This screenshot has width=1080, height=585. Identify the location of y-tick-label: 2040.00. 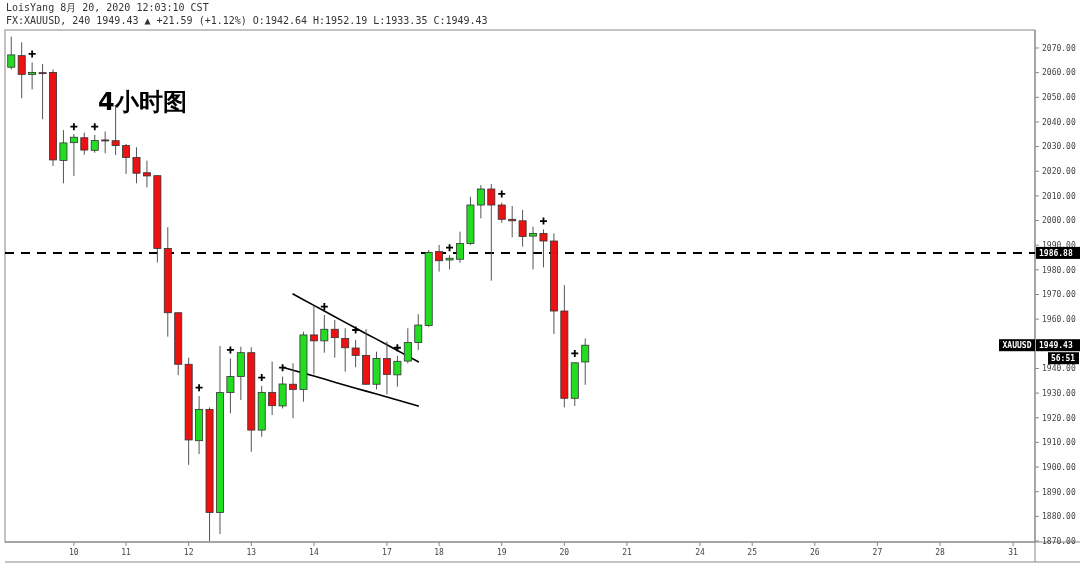
(1059, 122).